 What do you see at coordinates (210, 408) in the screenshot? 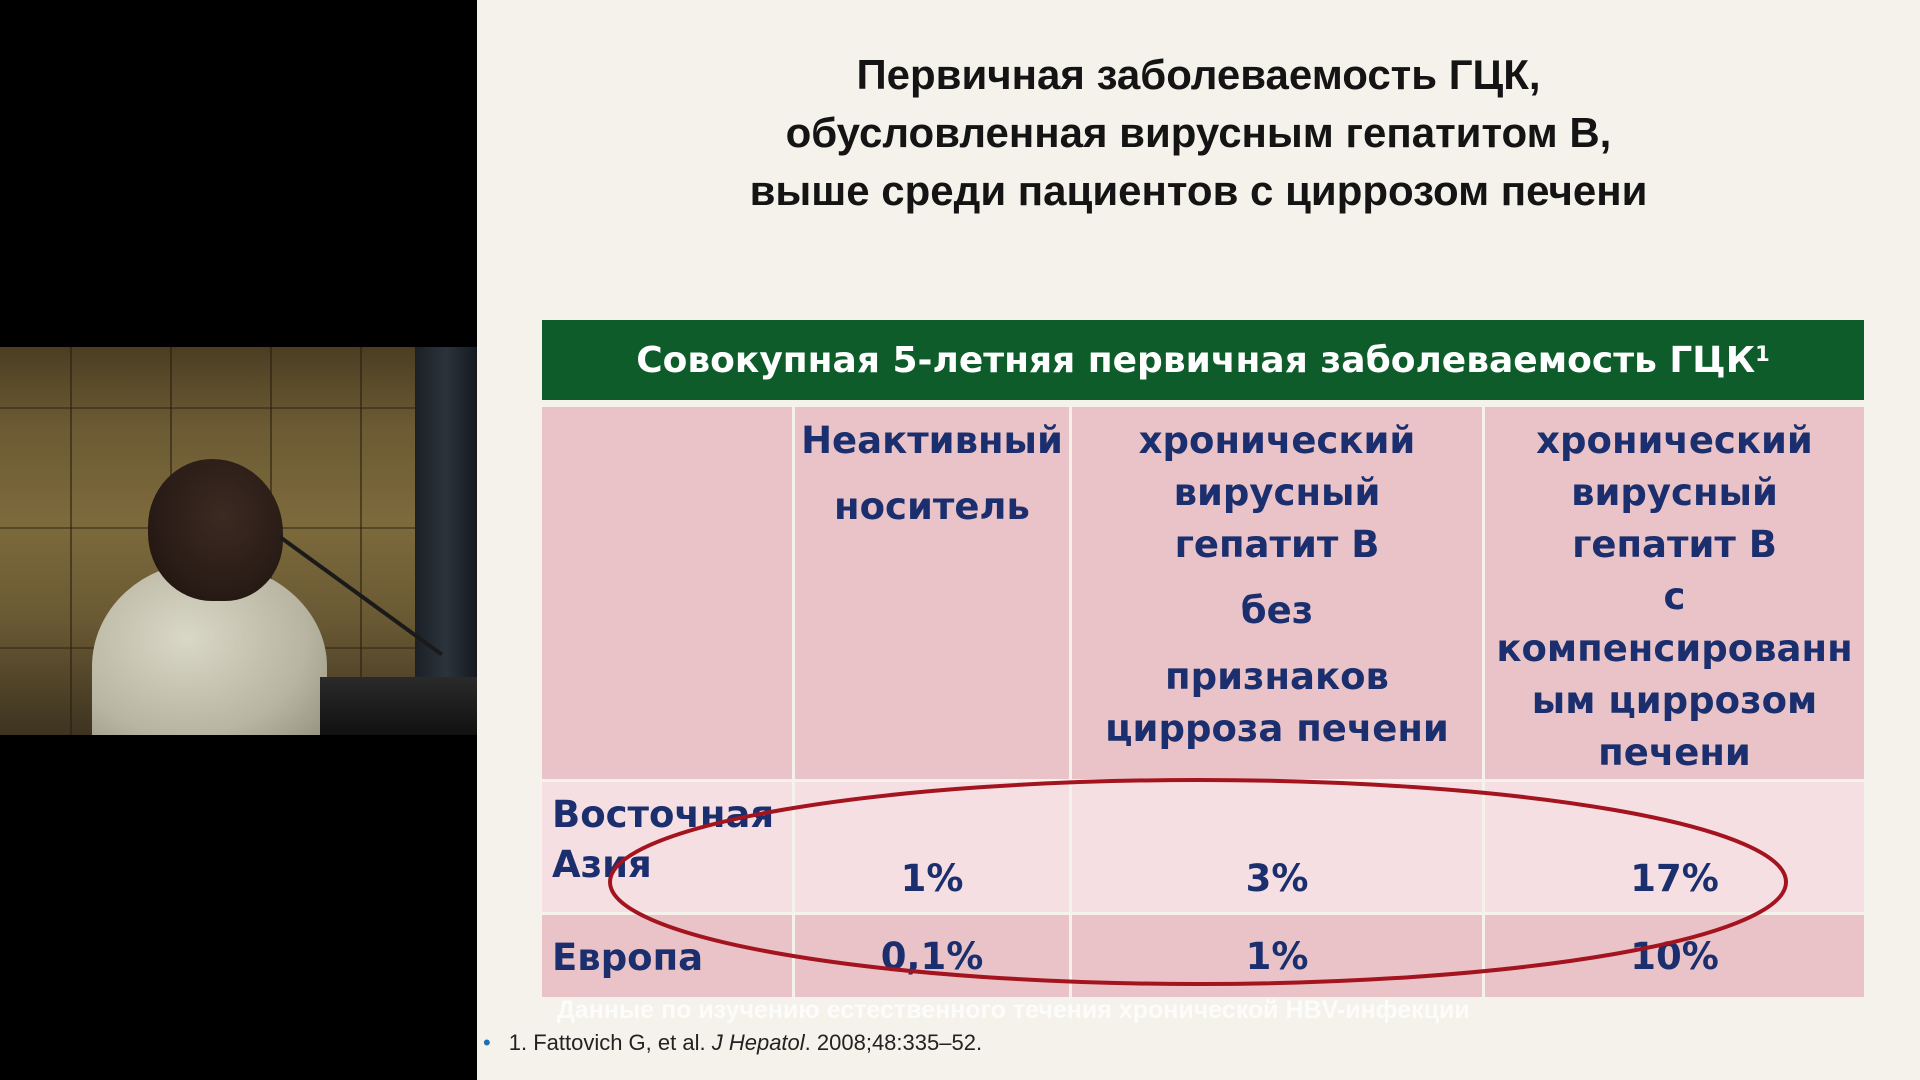
I see `wall-band` at bounding box center [210, 408].